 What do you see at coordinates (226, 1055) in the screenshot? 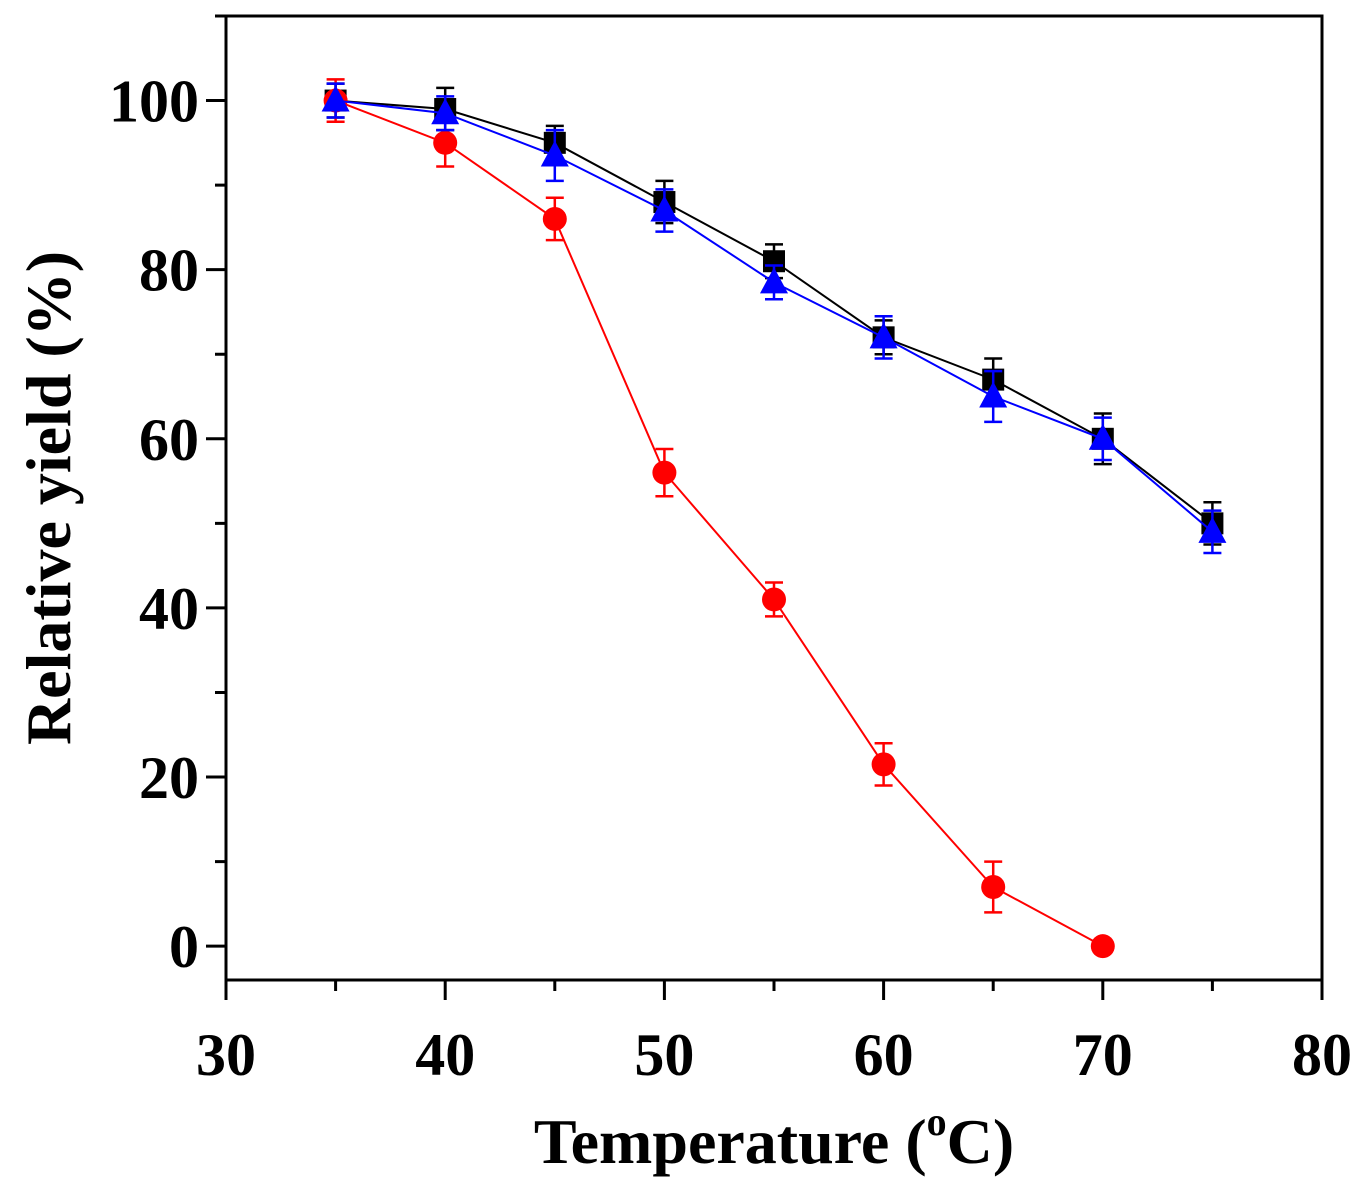
I see `x-tick-label: 30` at bounding box center [226, 1055].